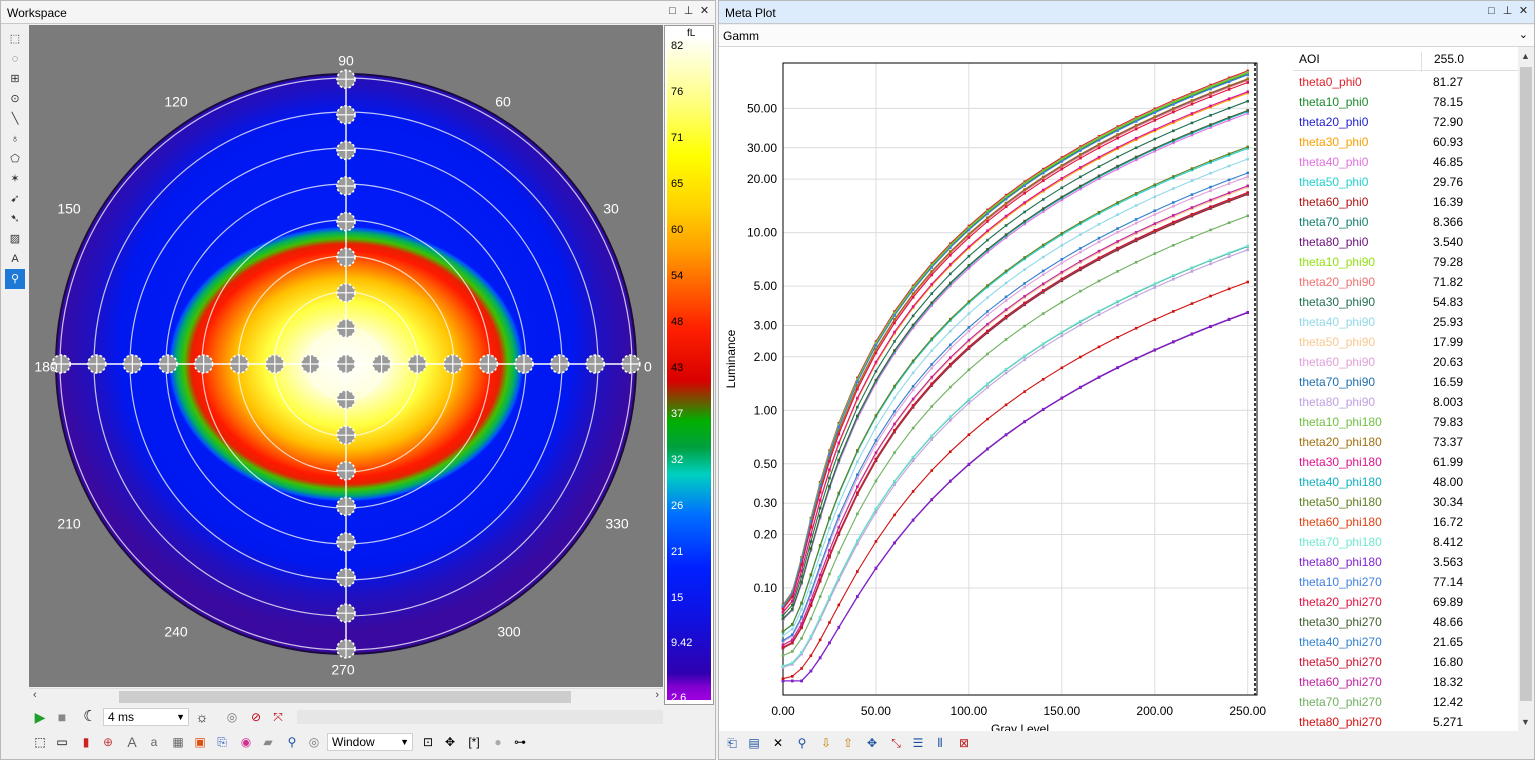  What do you see at coordinates (202, 717) in the screenshot?
I see `sun-icon: ☼` at bounding box center [202, 717].